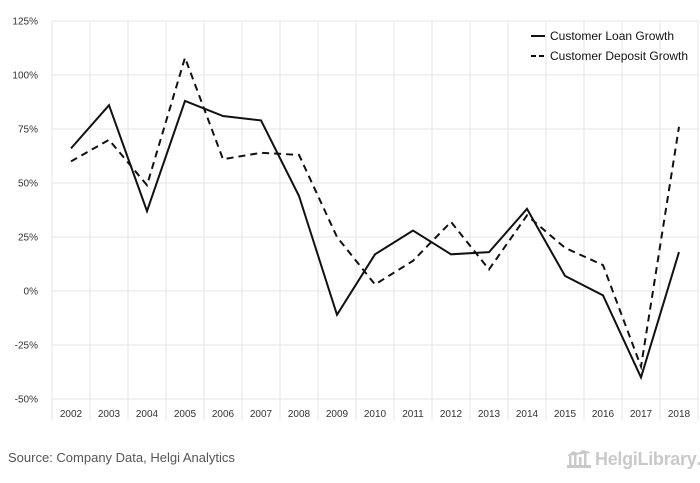 The height and width of the screenshot is (483, 700). What do you see at coordinates (28, 130) in the screenshot?
I see `y-tick-label: 75%` at bounding box center [28, 130].